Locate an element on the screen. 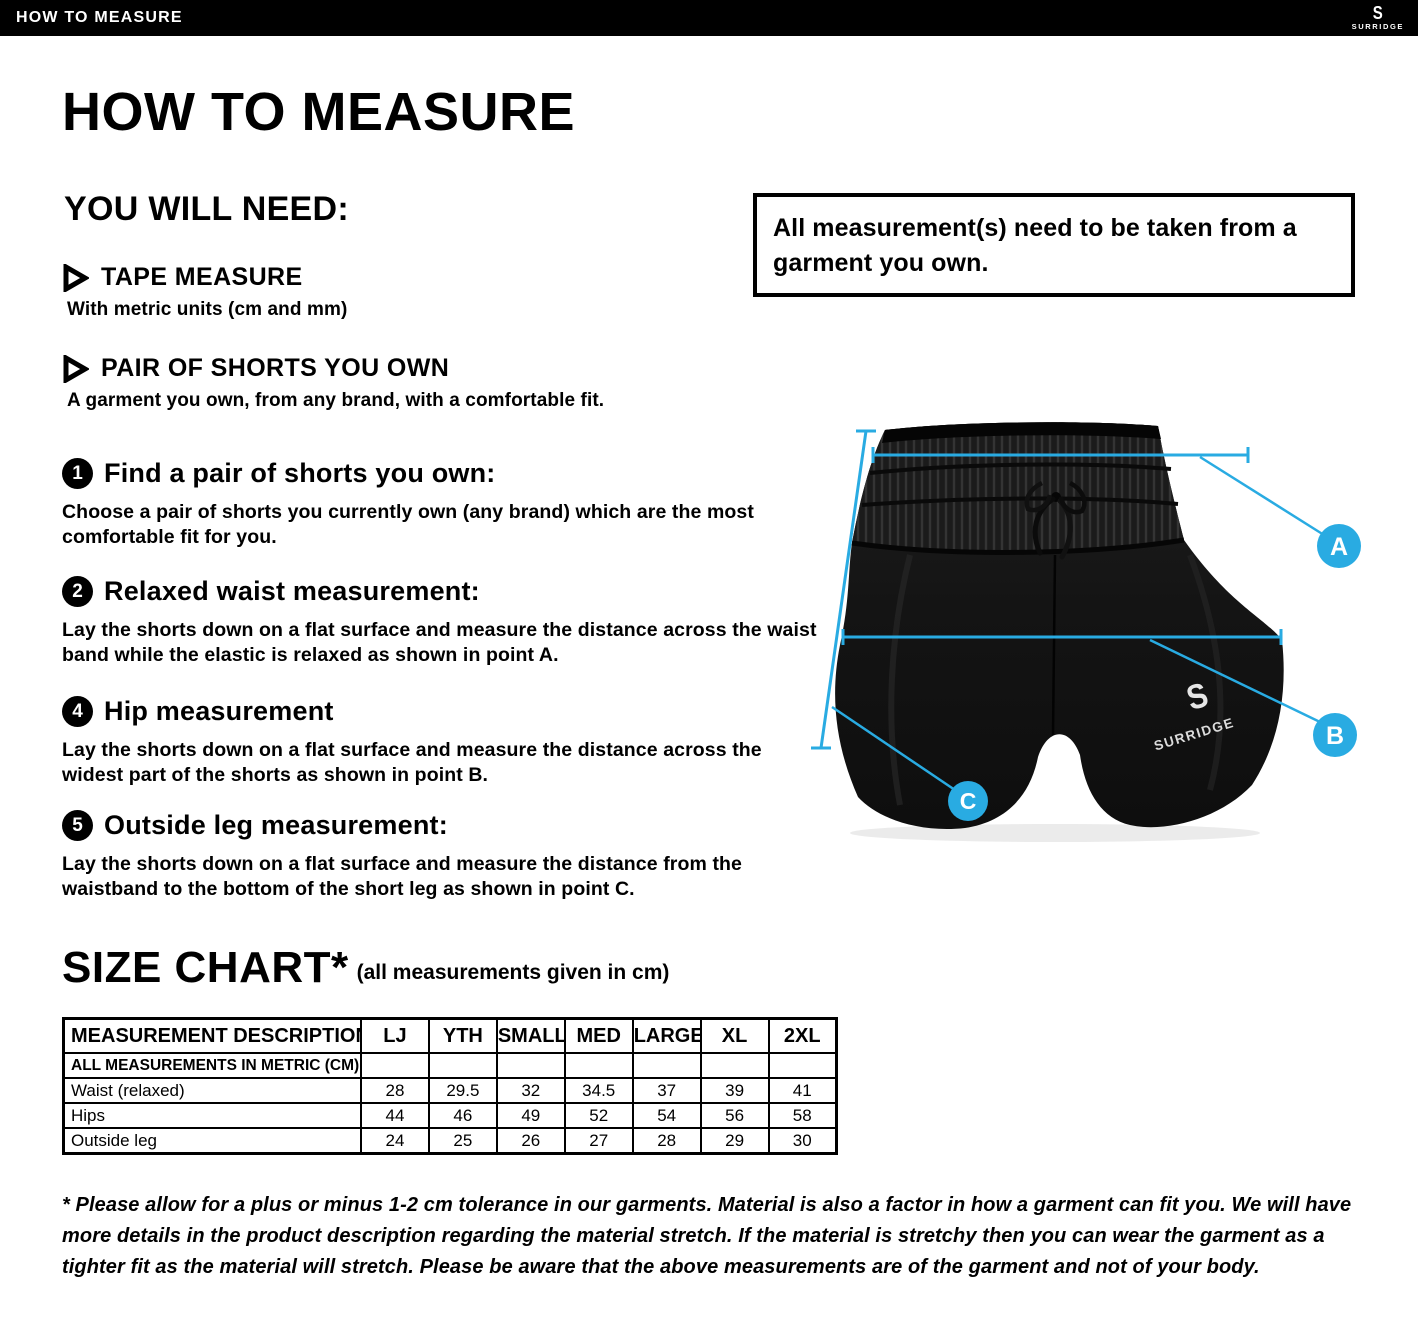 This screenshot has height=1319, width=1418. marker-b-circle is located at coordinates (1335, 735).